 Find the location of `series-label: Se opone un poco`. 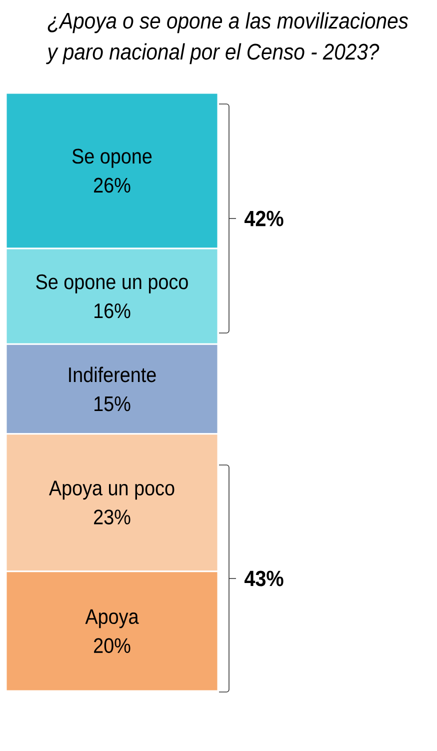

series-label: Se opone un poco is located at coordinates (112, 284).